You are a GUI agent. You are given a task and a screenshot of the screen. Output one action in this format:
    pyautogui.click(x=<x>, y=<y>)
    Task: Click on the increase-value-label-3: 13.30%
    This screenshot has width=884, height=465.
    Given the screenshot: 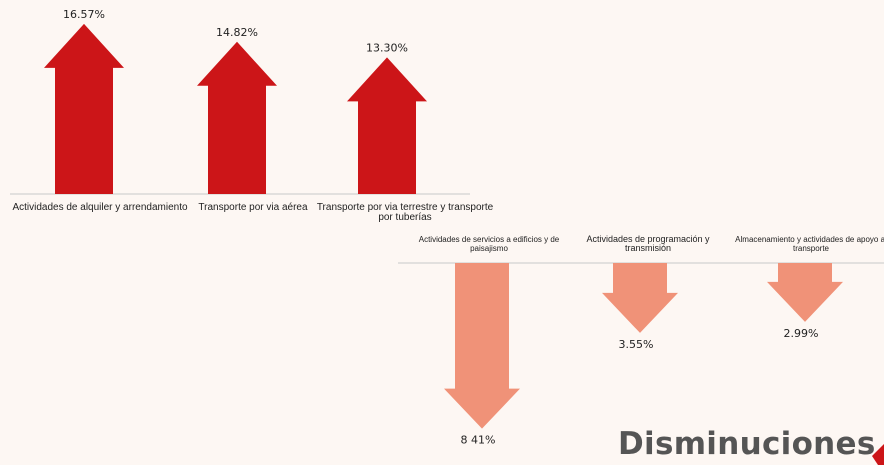 What is the action you would take?
    pyautogui.click(x=387, y=47)
    